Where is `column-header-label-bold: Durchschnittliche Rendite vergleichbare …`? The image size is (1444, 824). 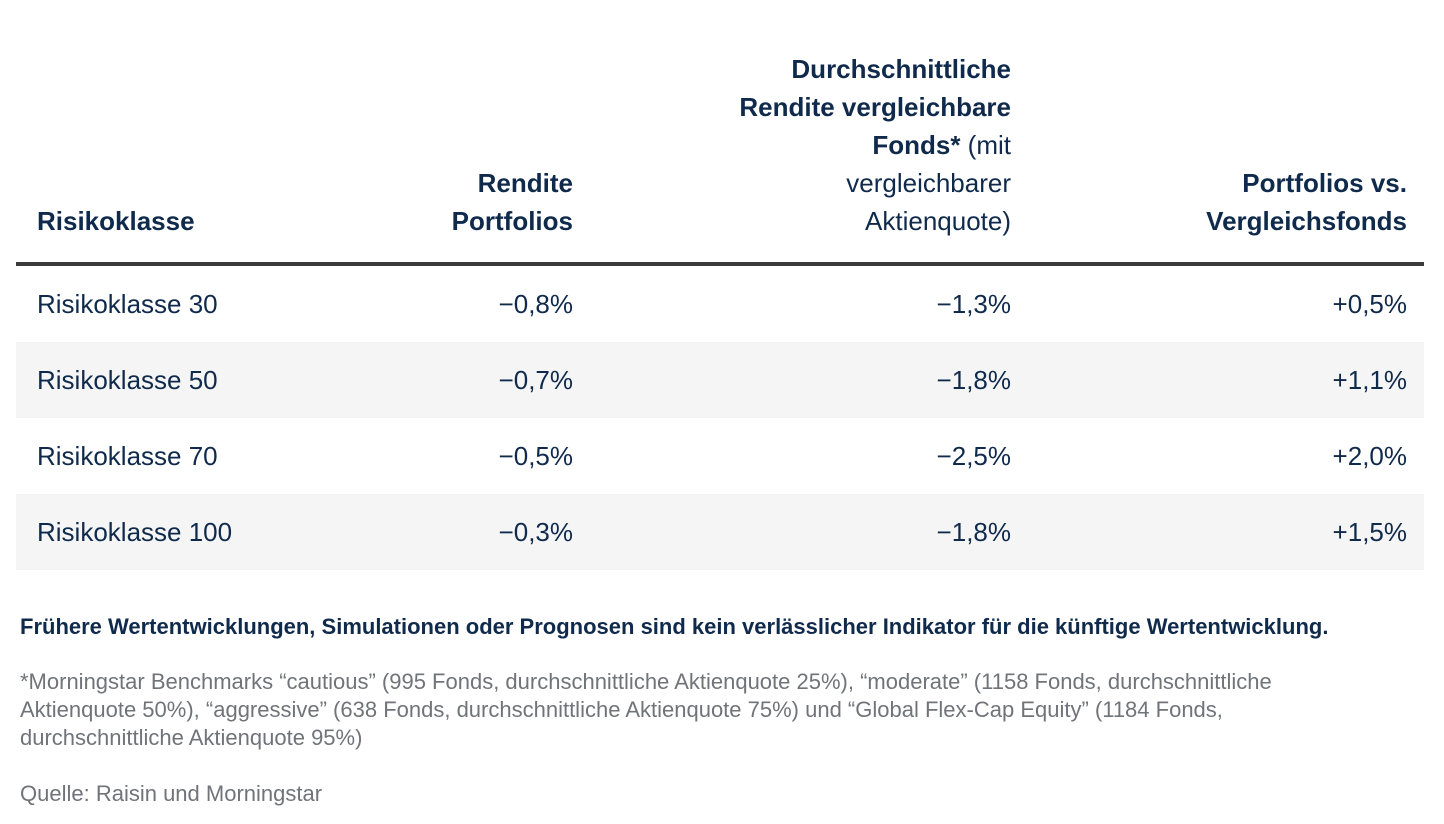 column-header-label-bold: Durchschnittliche Rendite vergleichbare … is located at coordinates (875, 107).